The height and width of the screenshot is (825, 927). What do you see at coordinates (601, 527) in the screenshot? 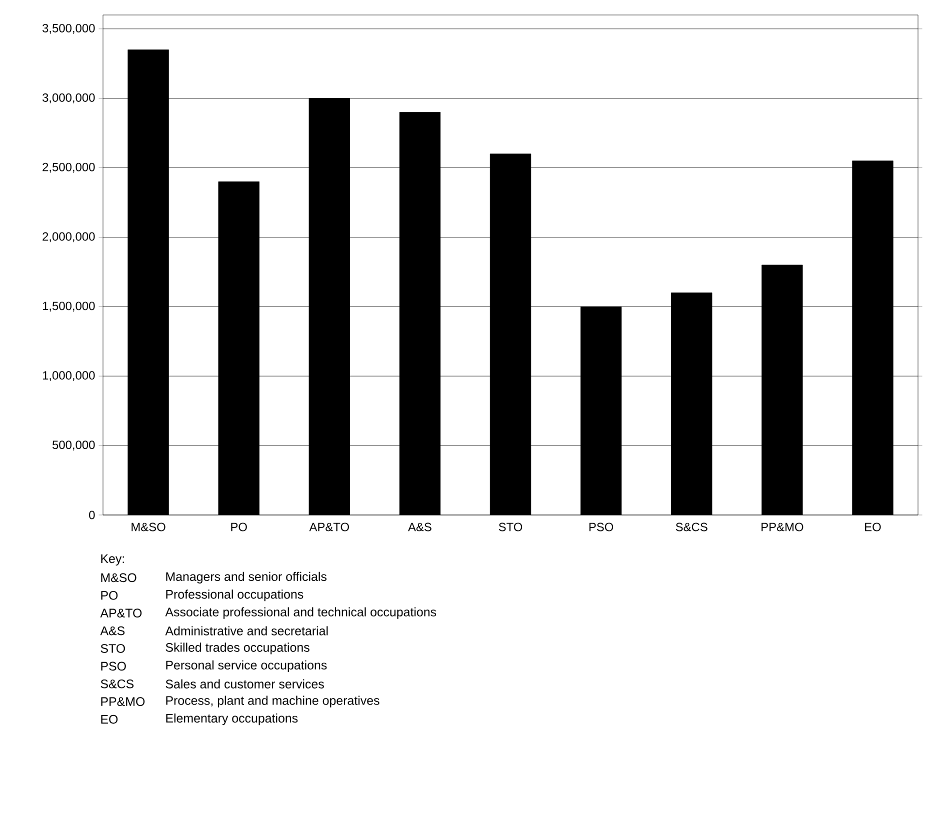
I see `x-tick-label: PSO` at bounding box center [601, 527].